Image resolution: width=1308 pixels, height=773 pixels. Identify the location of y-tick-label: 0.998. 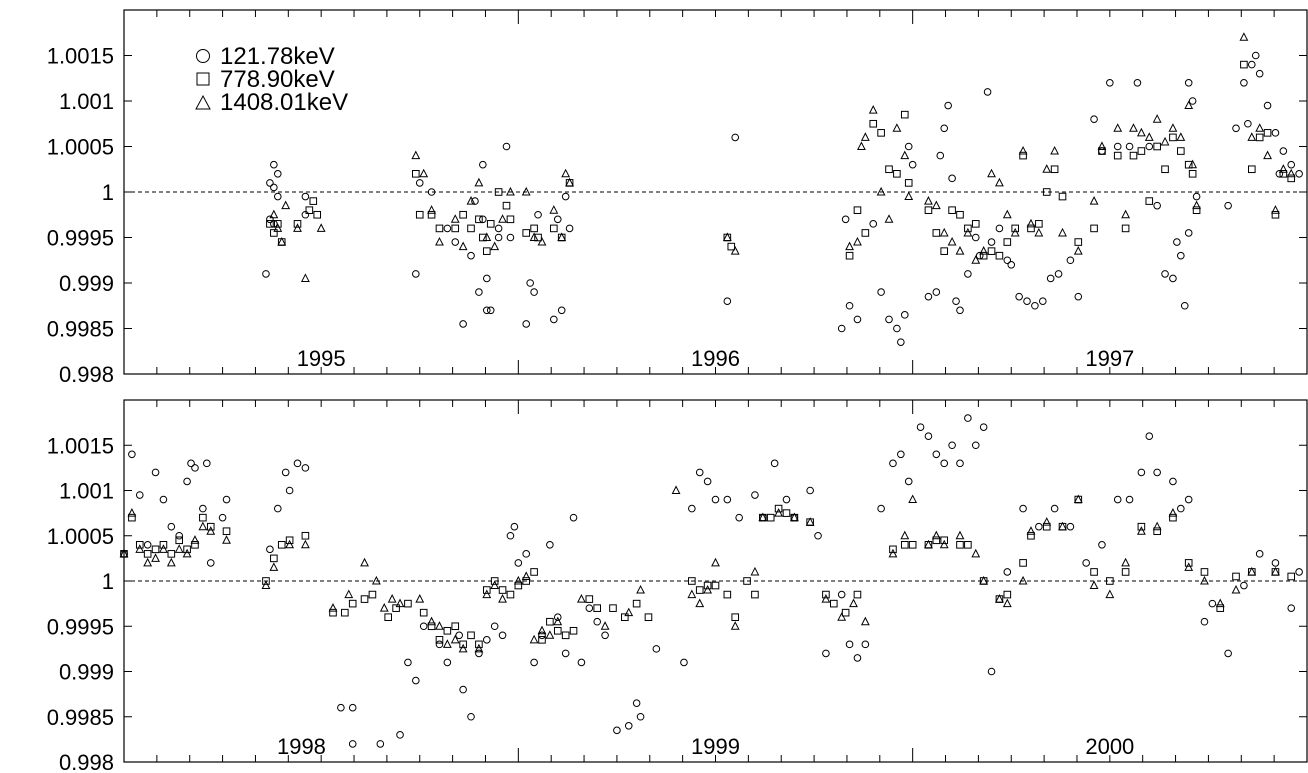
(86, 761).